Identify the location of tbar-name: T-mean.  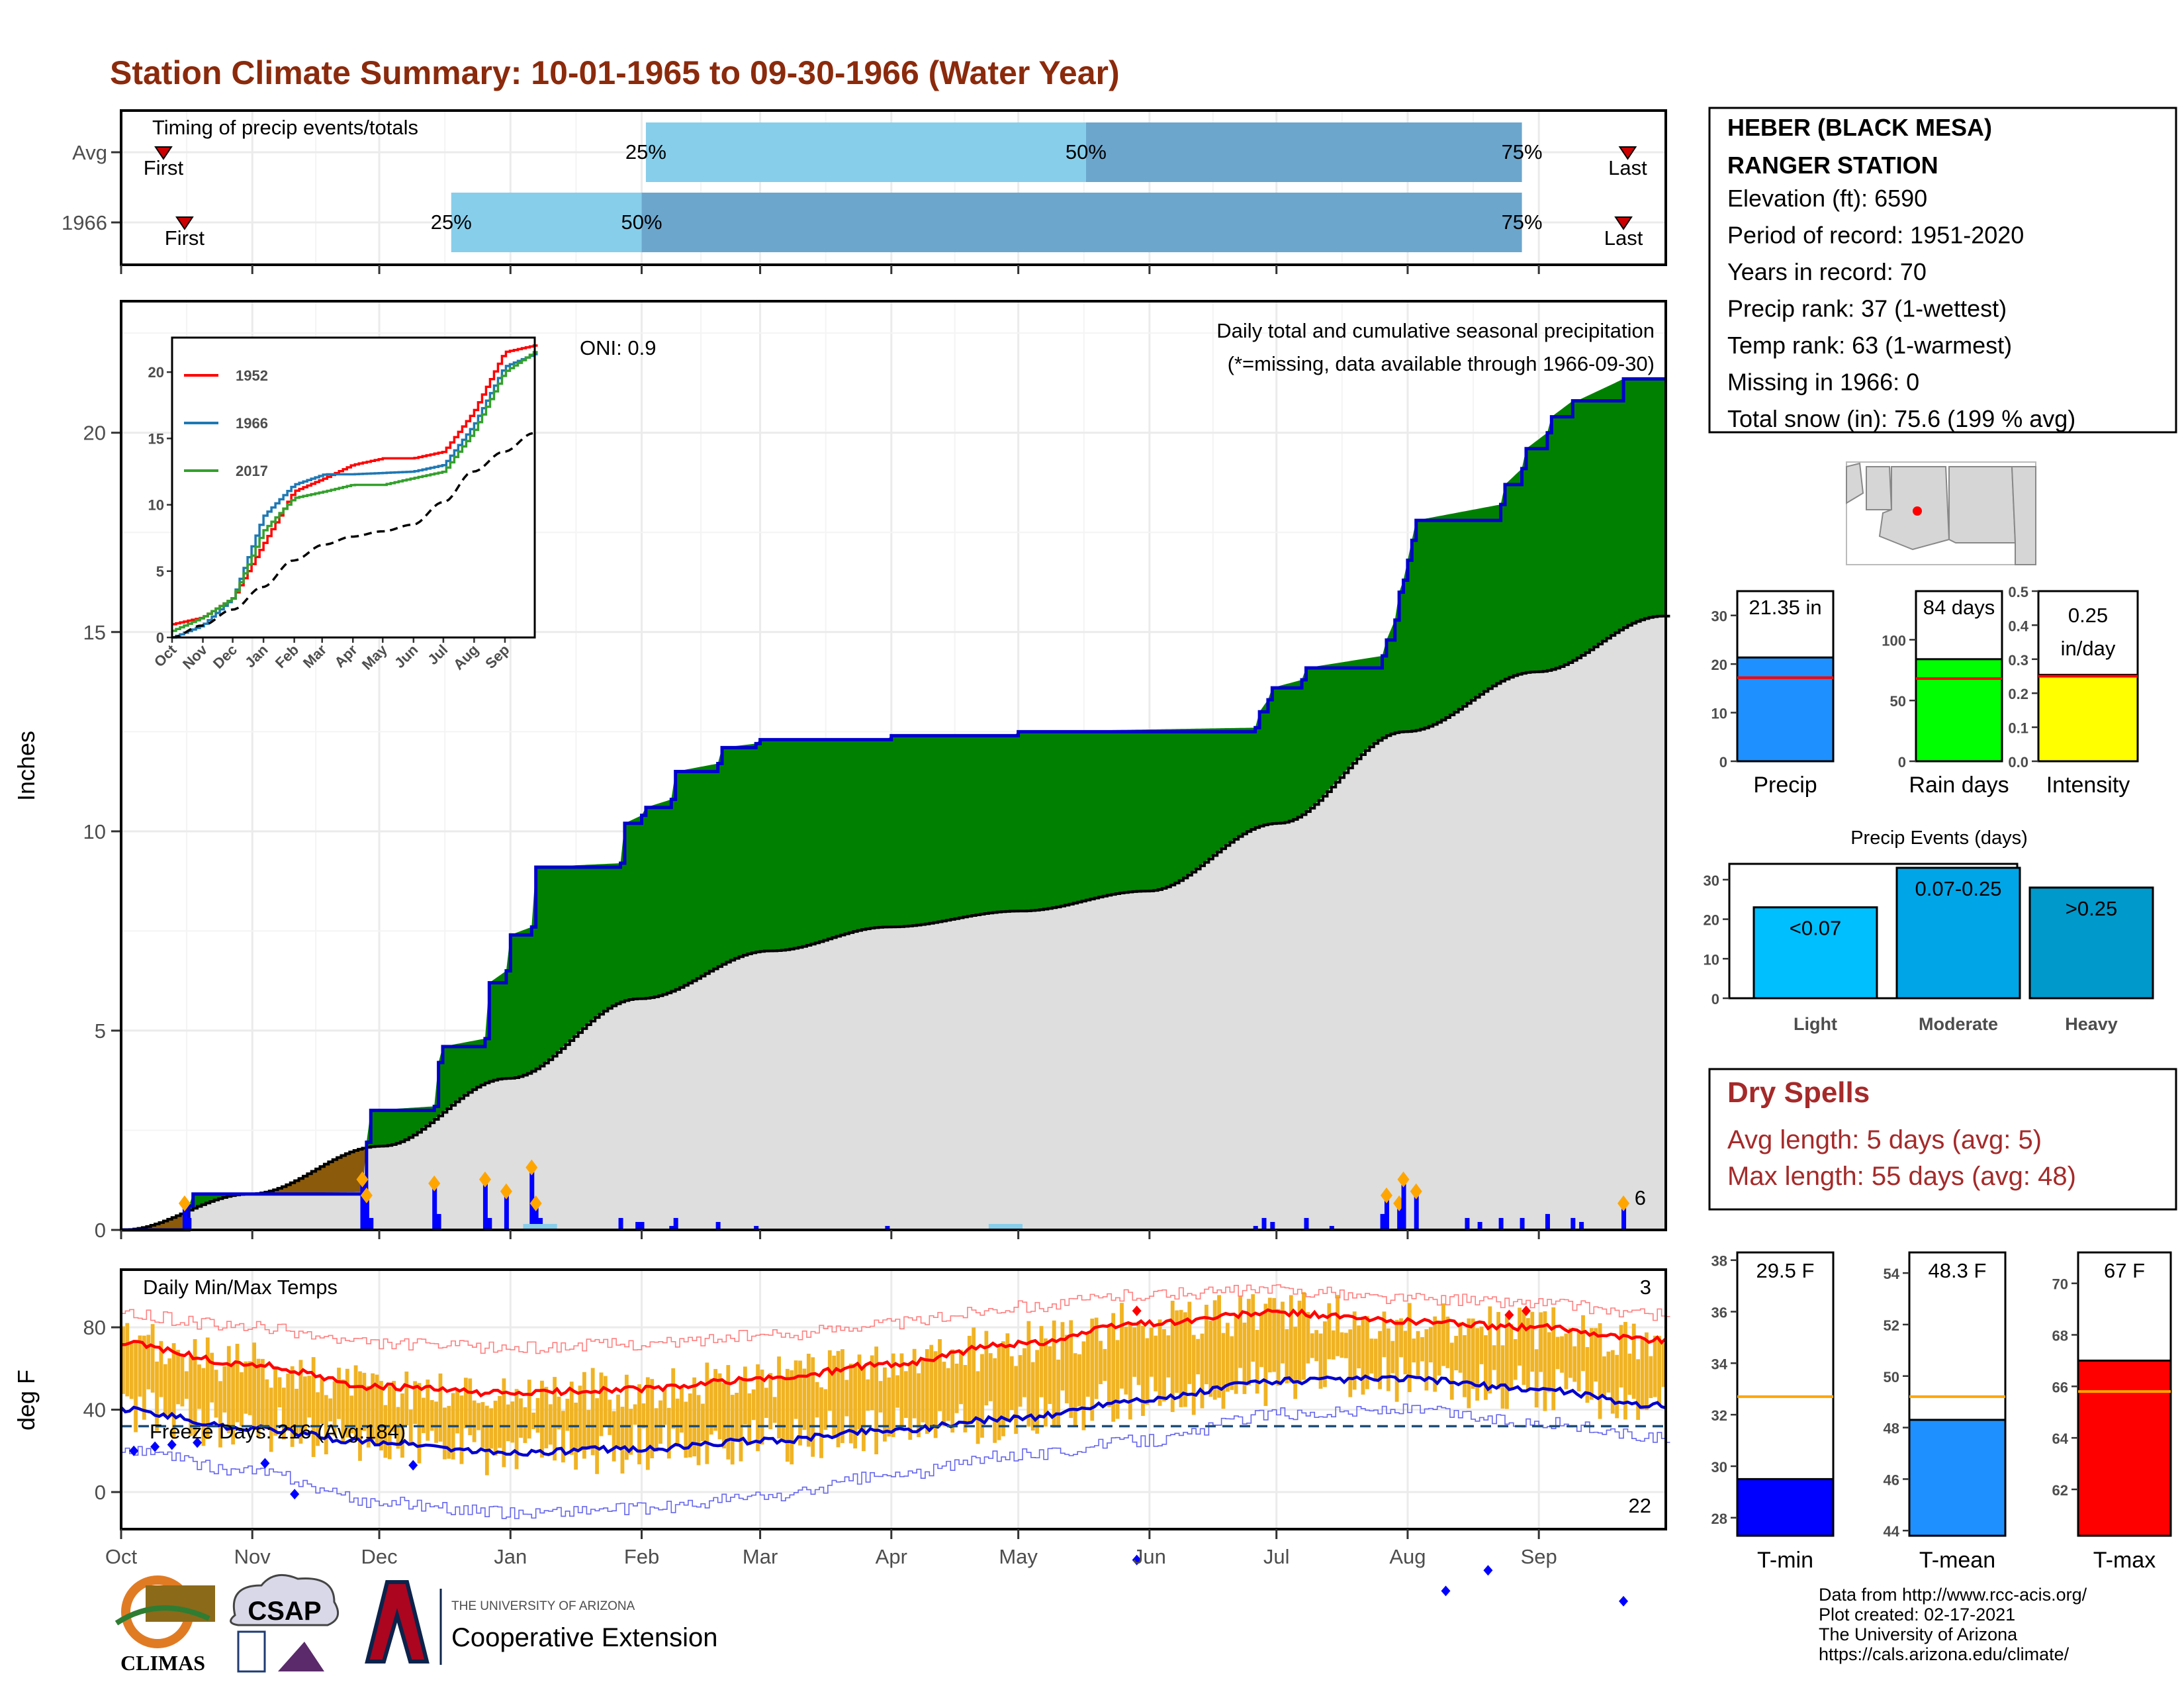
(1957, 1560).